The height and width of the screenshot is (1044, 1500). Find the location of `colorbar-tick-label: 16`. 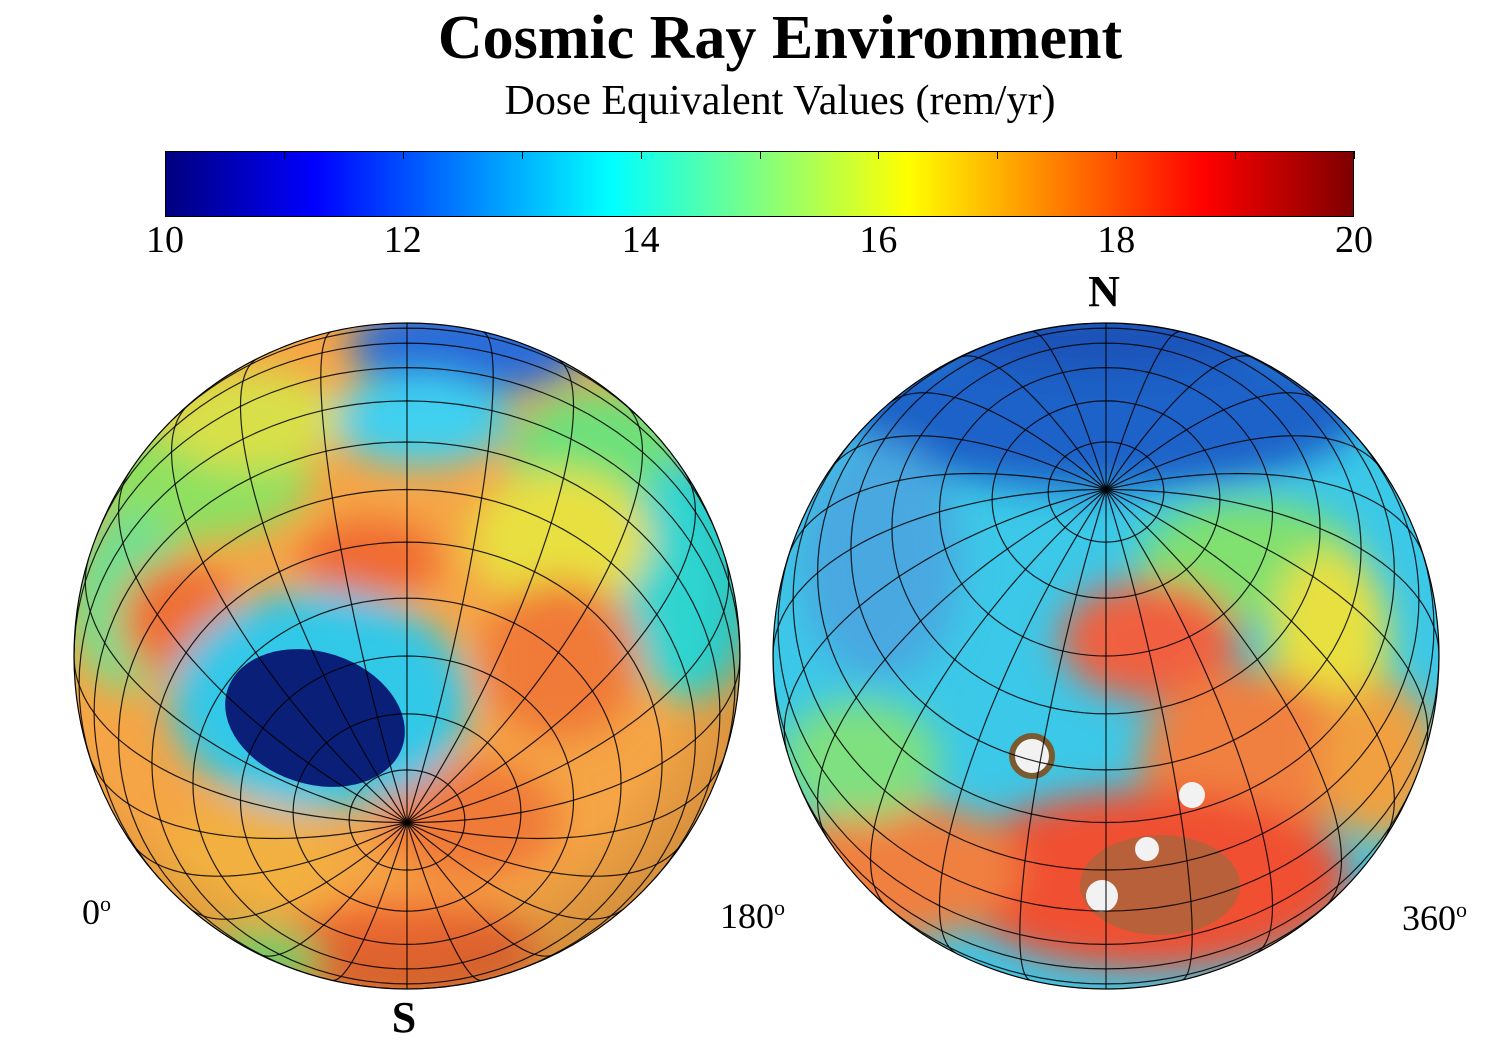

colorbar-tick-label: 16 is located at coordinates (878, 240).